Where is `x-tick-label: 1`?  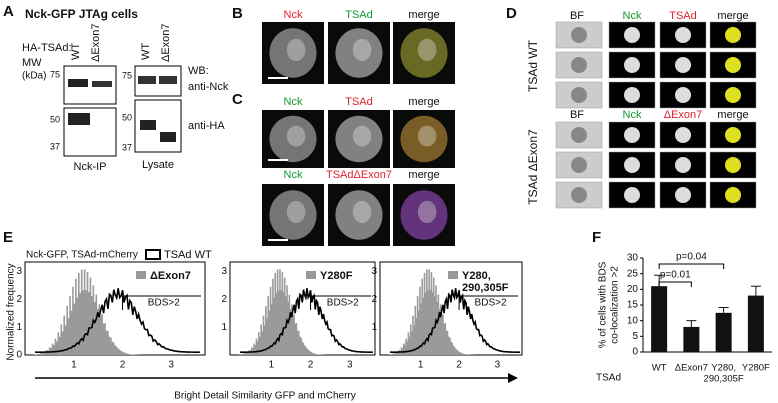 x-tick-label: 1 is located at coordinates (74, 365).